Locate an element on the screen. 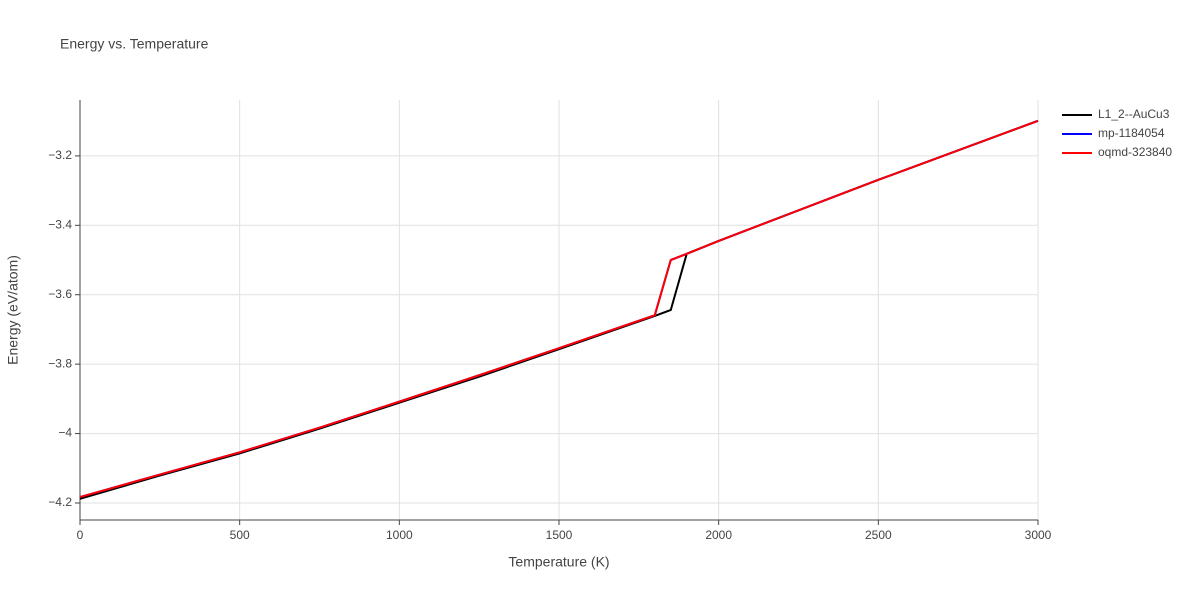  y-tick-label: −3.6 is located at coordinates (60, 294).